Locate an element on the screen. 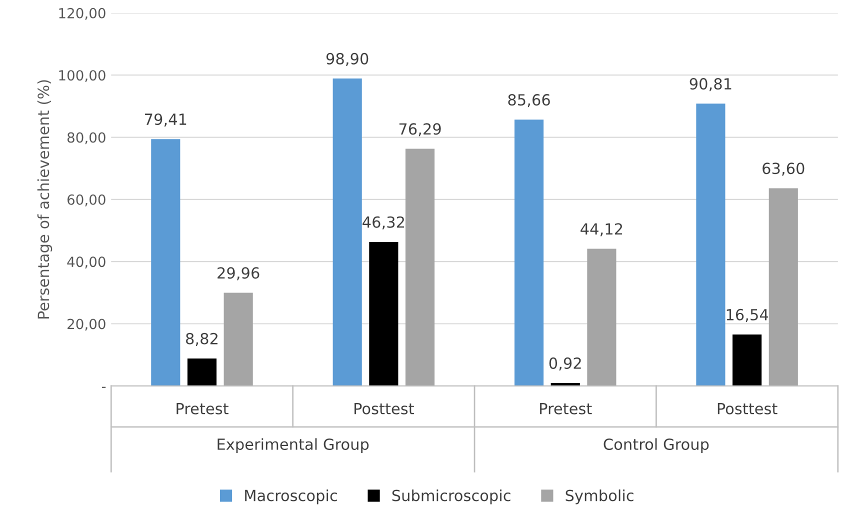 The height and width of the screenshot is (518, 855). data-label: 0,92 is located at coordinates (565, 364).